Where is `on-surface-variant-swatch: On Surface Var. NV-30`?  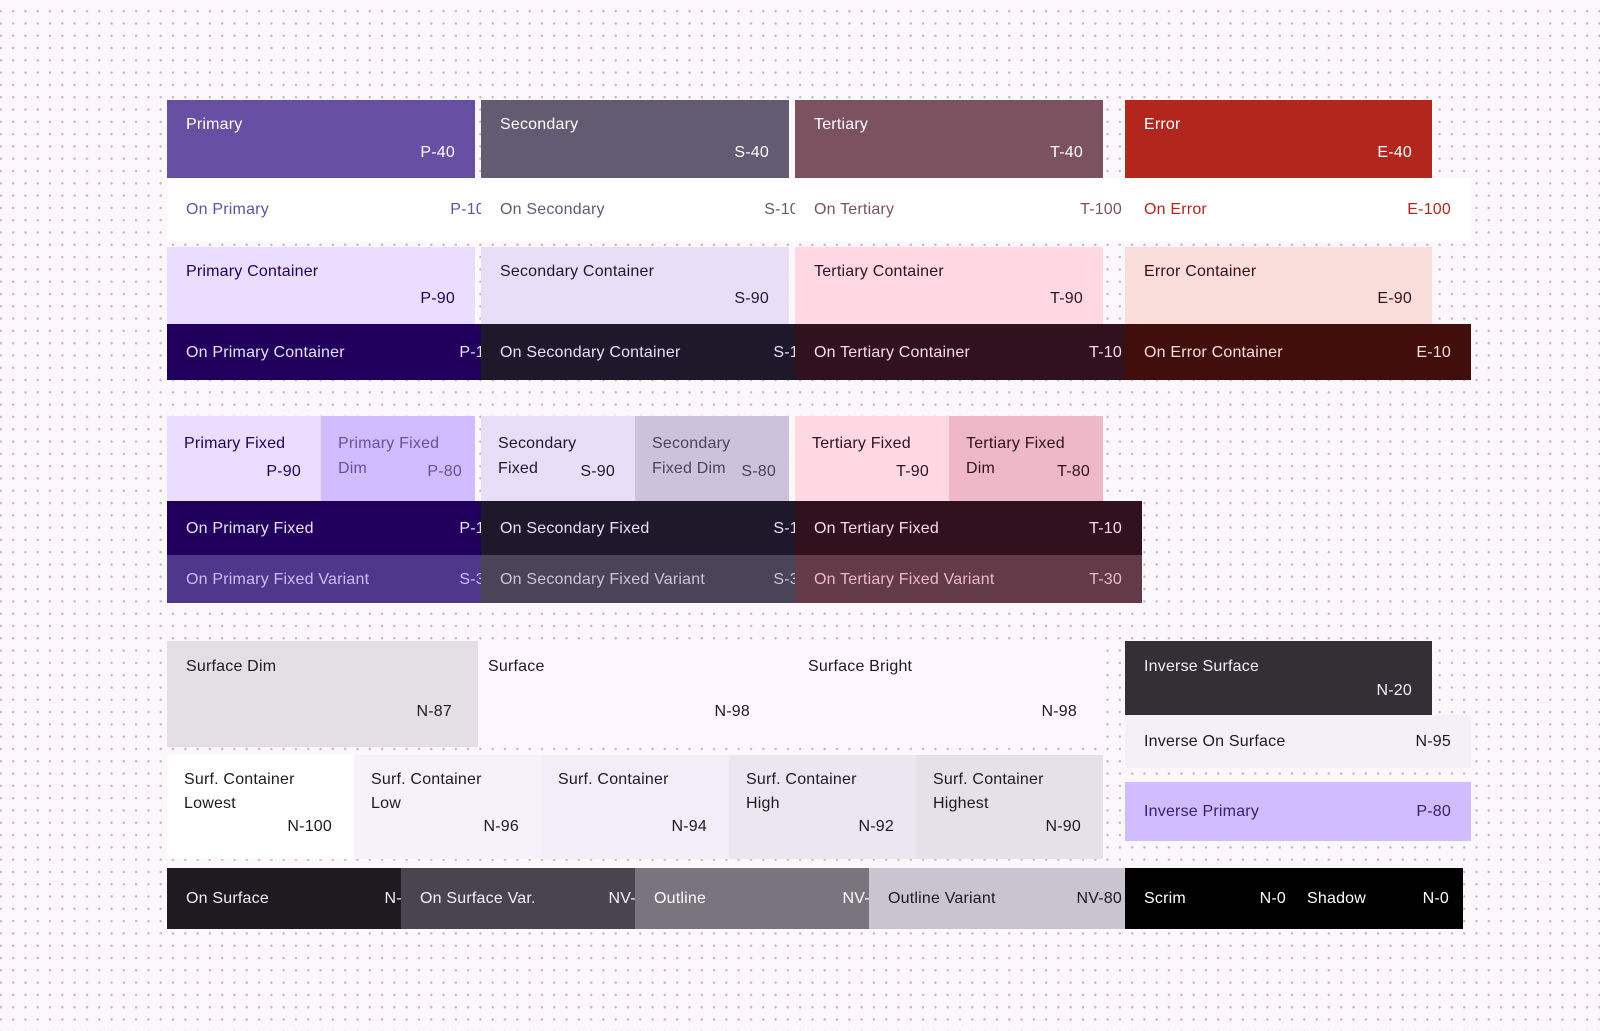
on-surface-variant-swatch: On Surface Var. NV-30 is located at coordinates (537, 898).